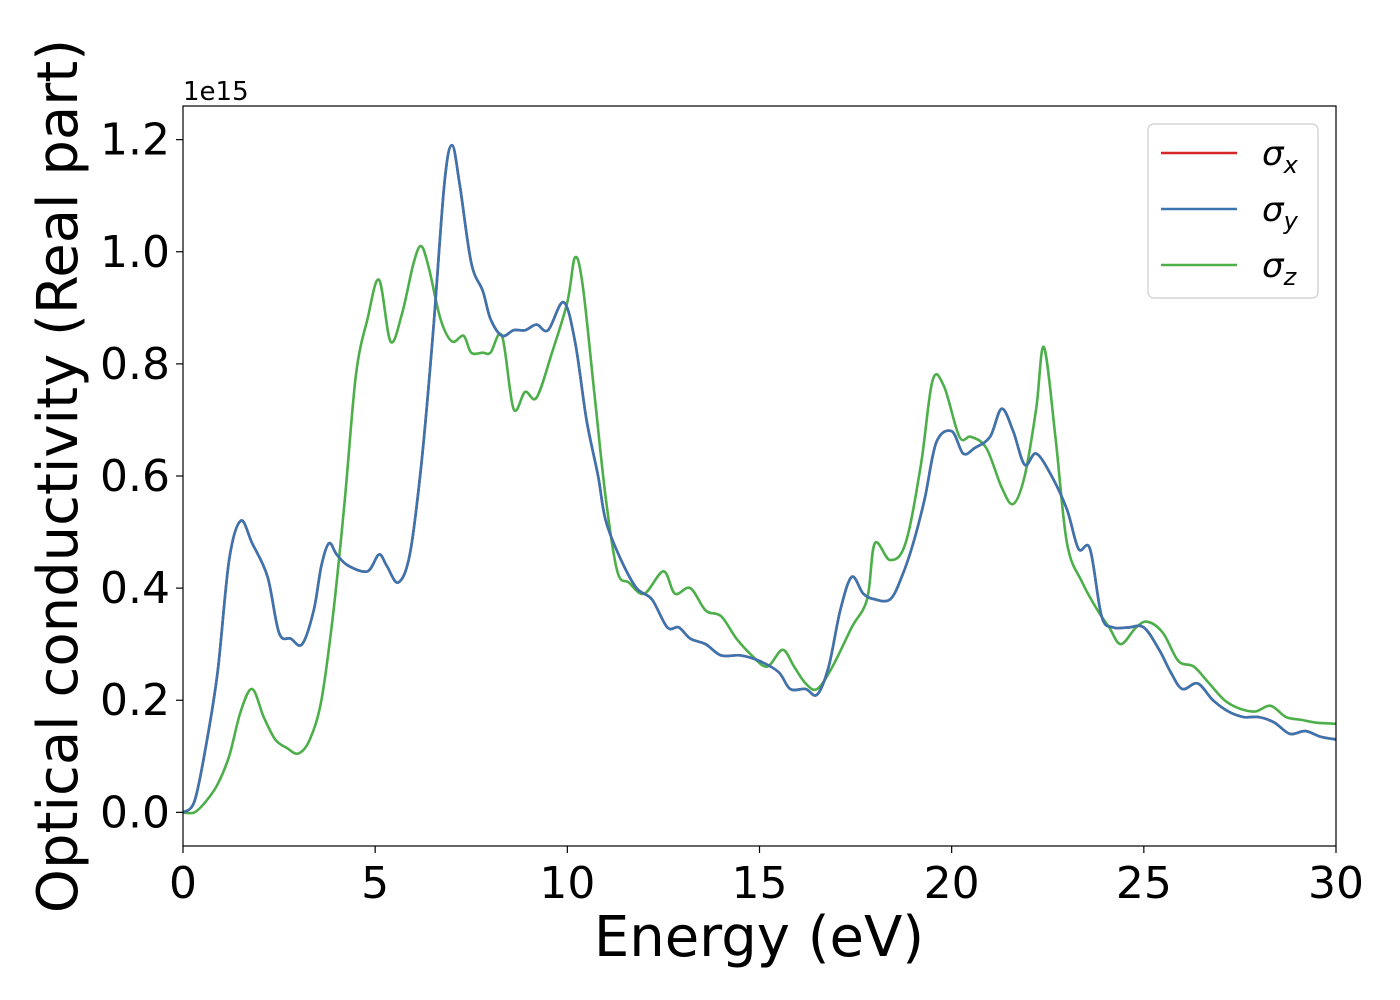  I want to click on legend-entry-y: σy, so click(1280, 212).